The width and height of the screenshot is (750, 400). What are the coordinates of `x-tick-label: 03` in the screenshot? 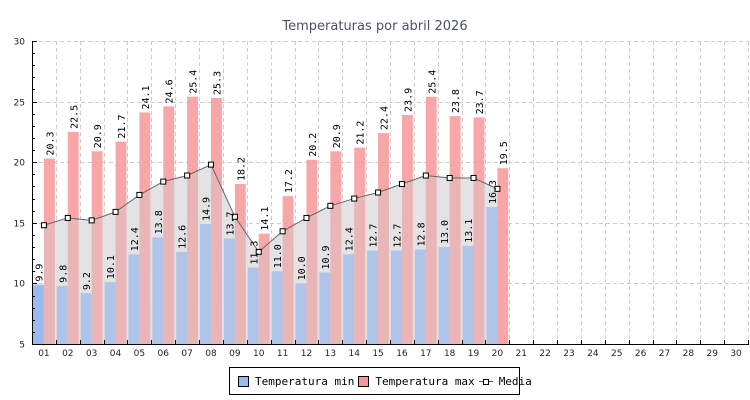 It's located at (91, 354).